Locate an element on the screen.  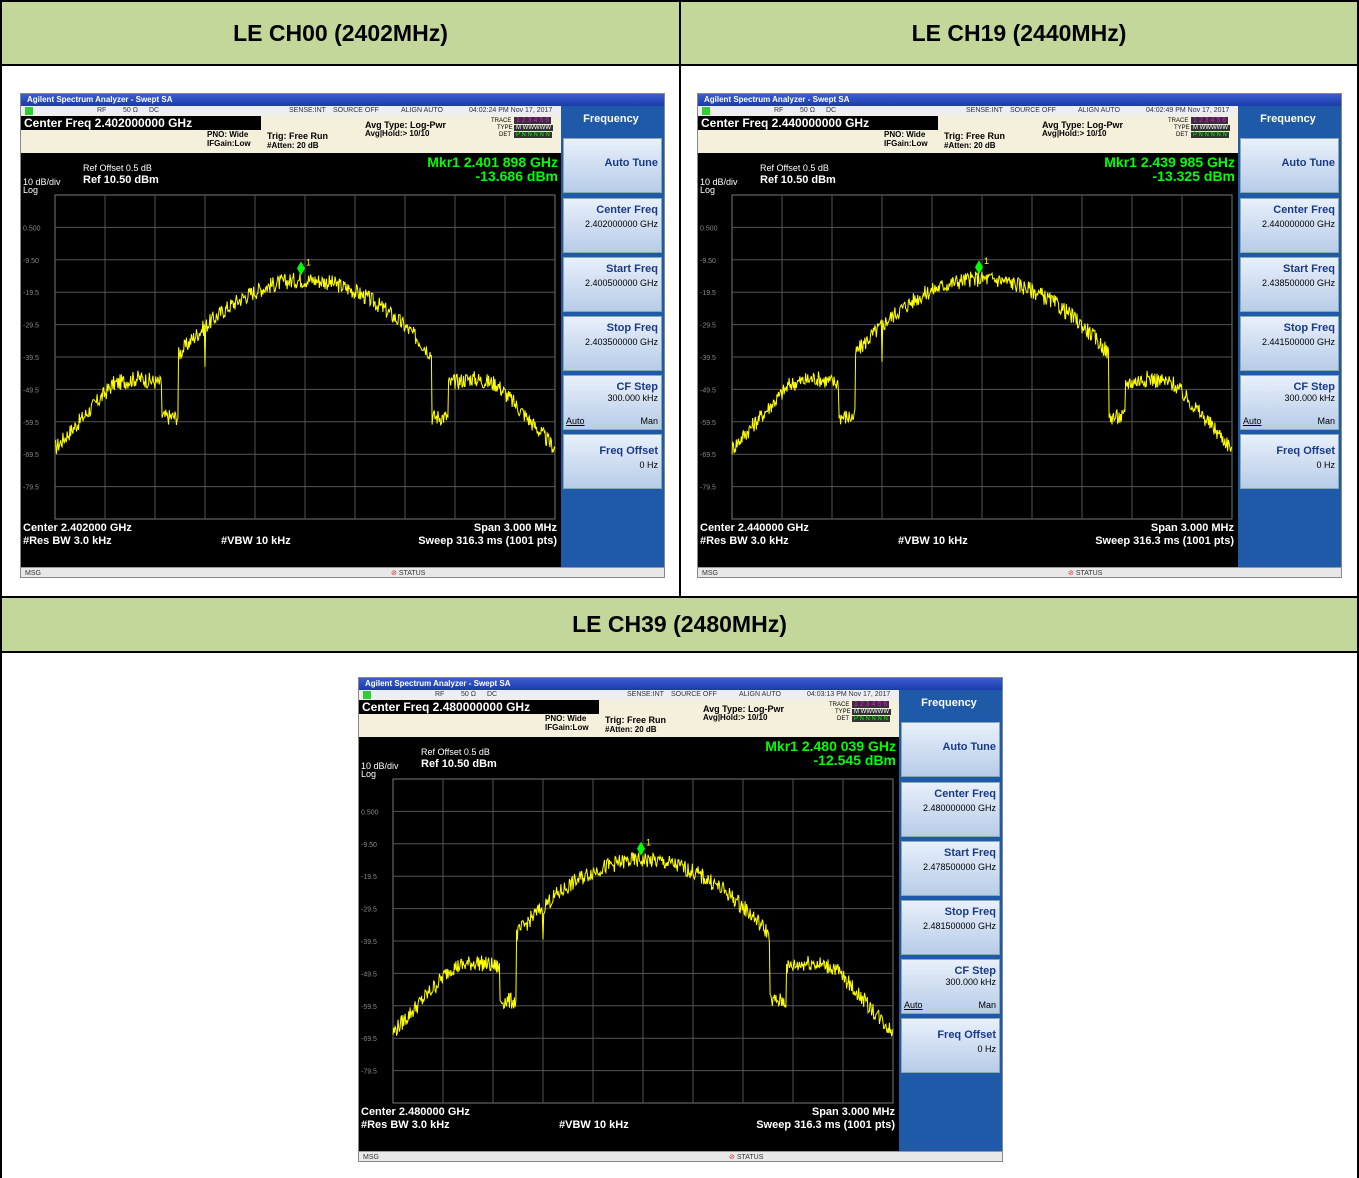
status-label: STATUS is located at coordinates (1089, 573).